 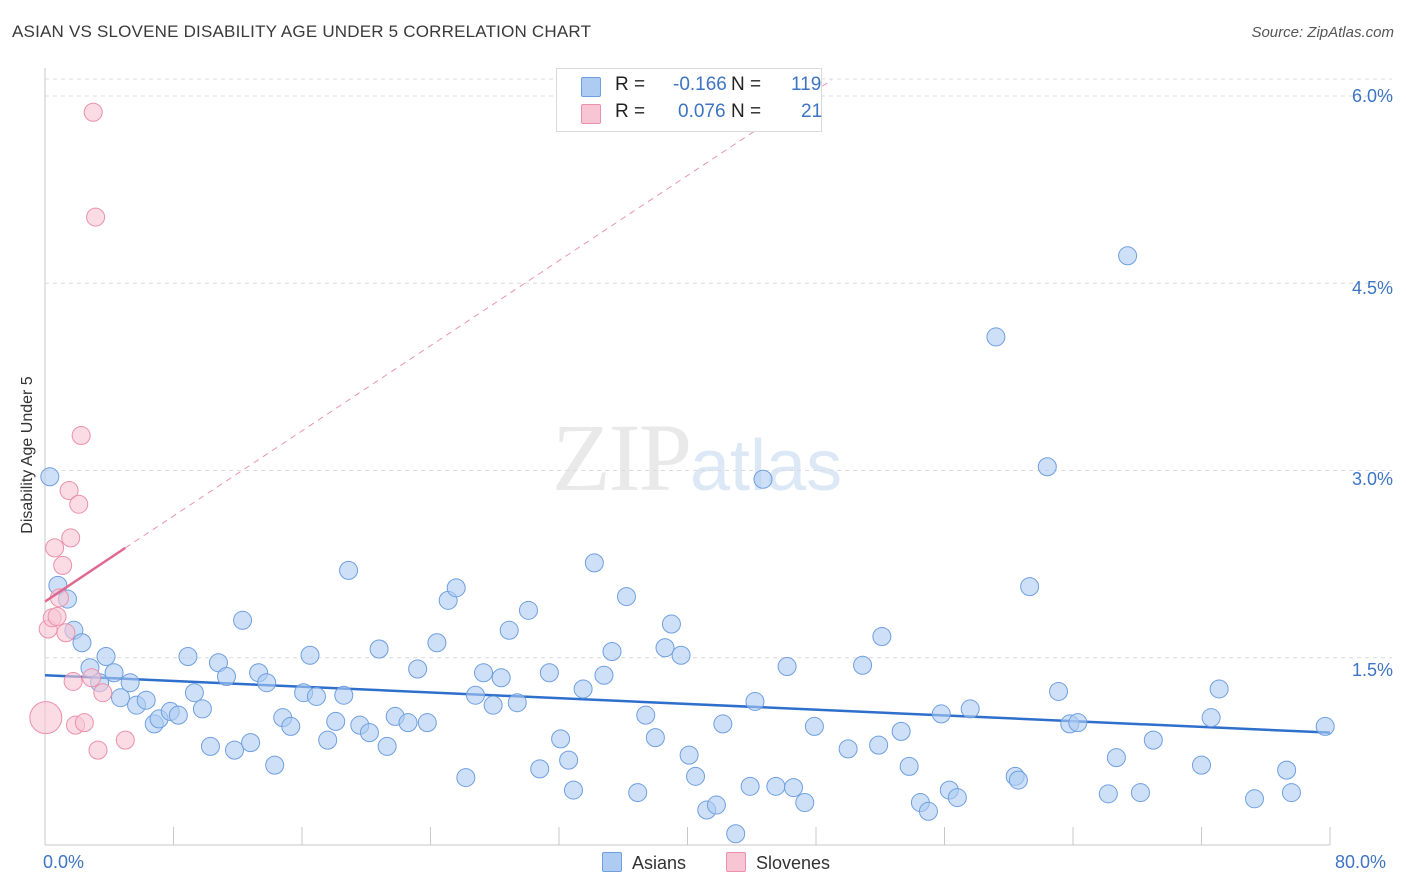 I want to click on bottom-legend-label: Slovenes, so click(x=793, y=863).